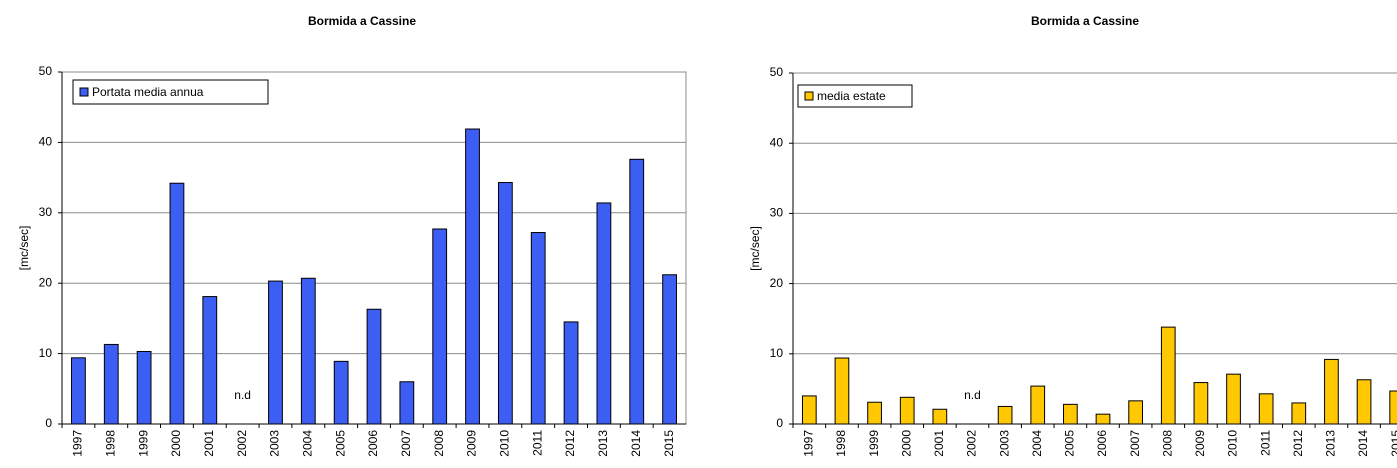  What do you see at coordinates (148, 92) in the screenshot?
I see `legend-label: Portata media annua` at bounding box center [148, 92].